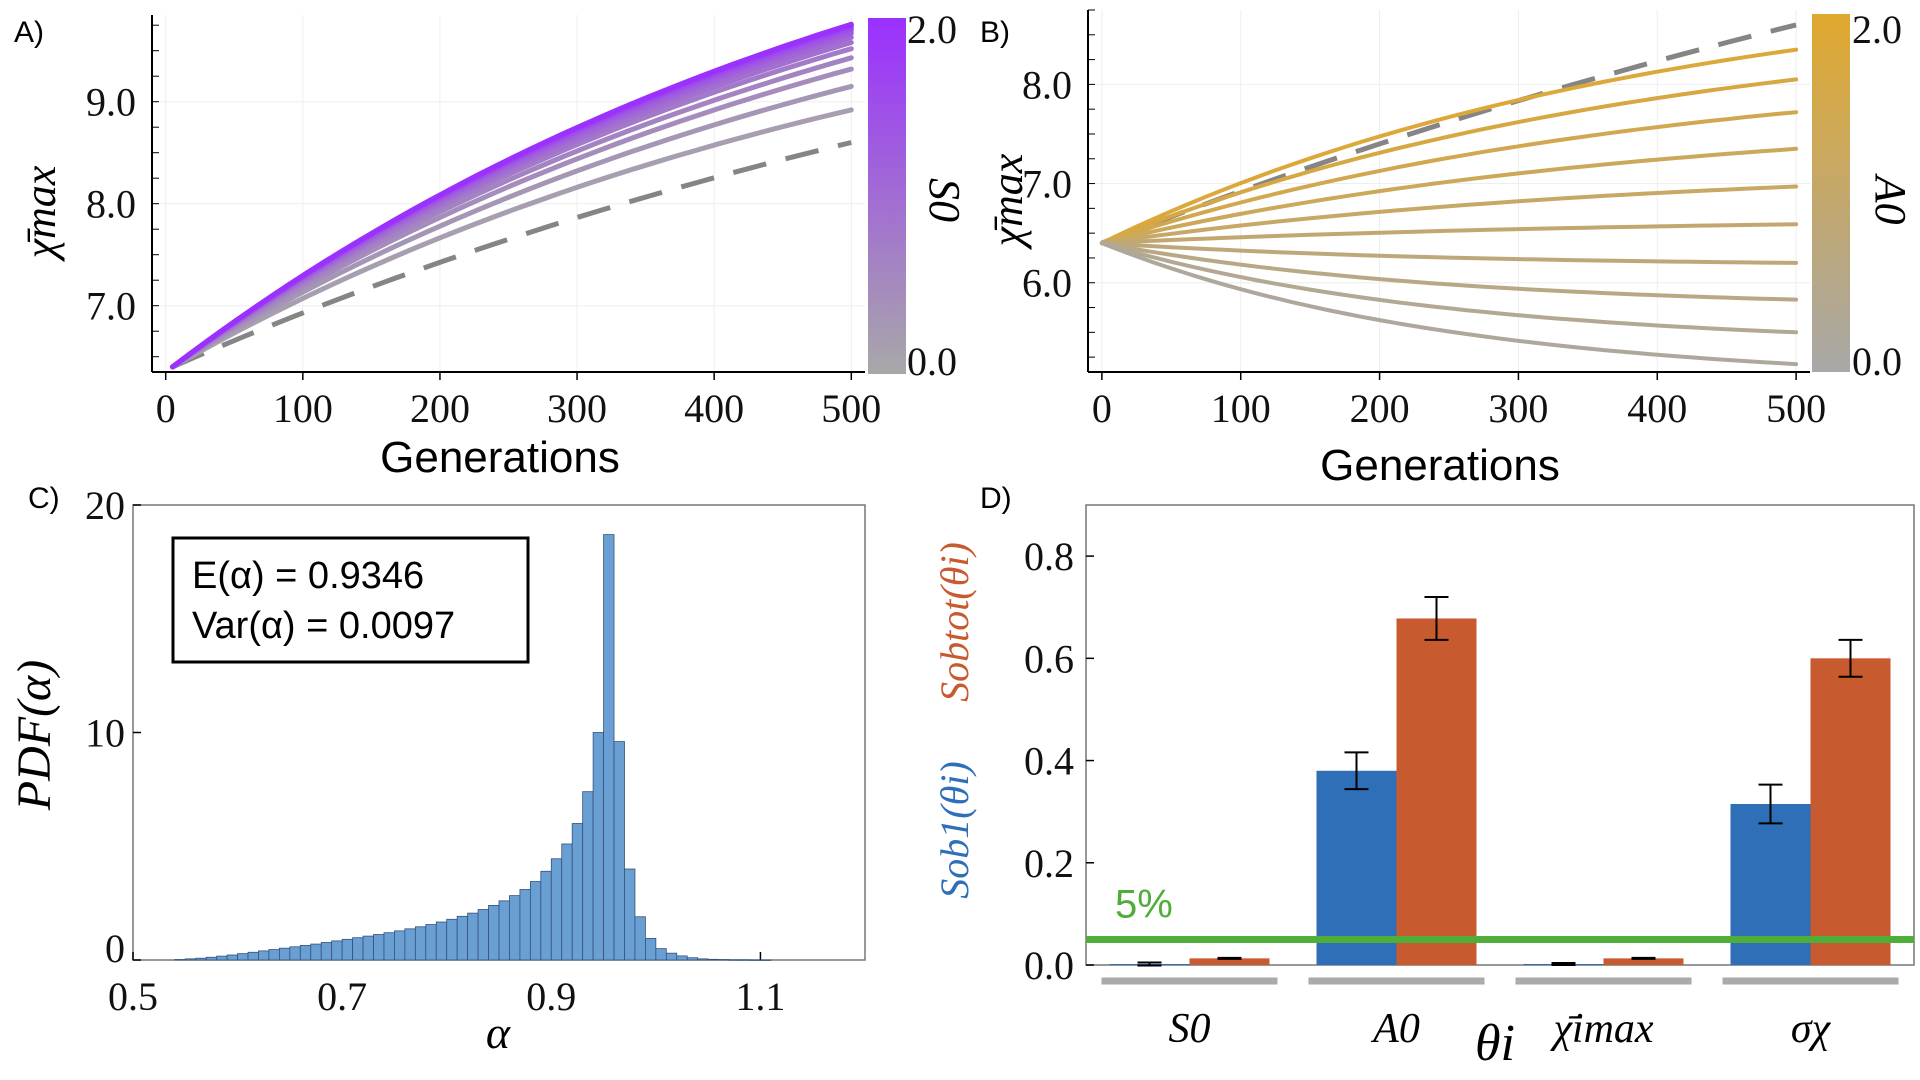  I want to click on y-tick-label: 0.6, so click(1049, 658).